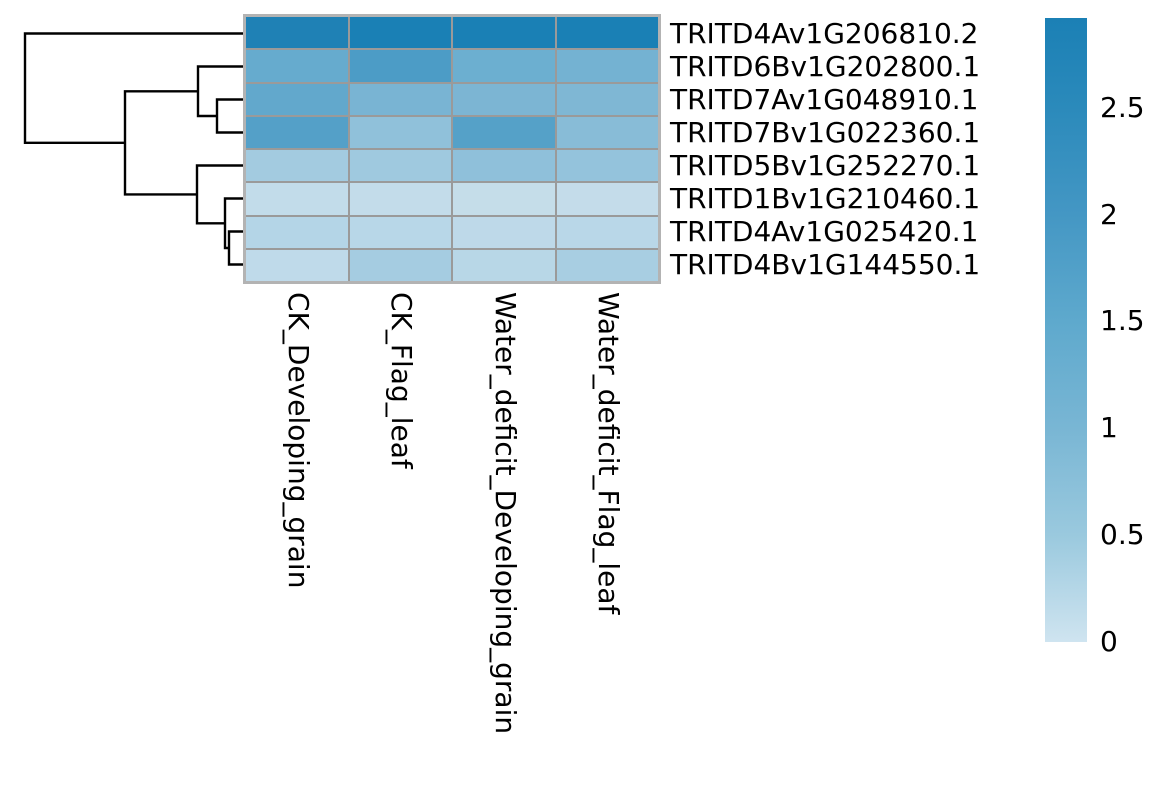  Describe the element at coordinates (609, 453) in the screenshot. I see `column-label: Water_deficit_Flag_leaf` at that location.